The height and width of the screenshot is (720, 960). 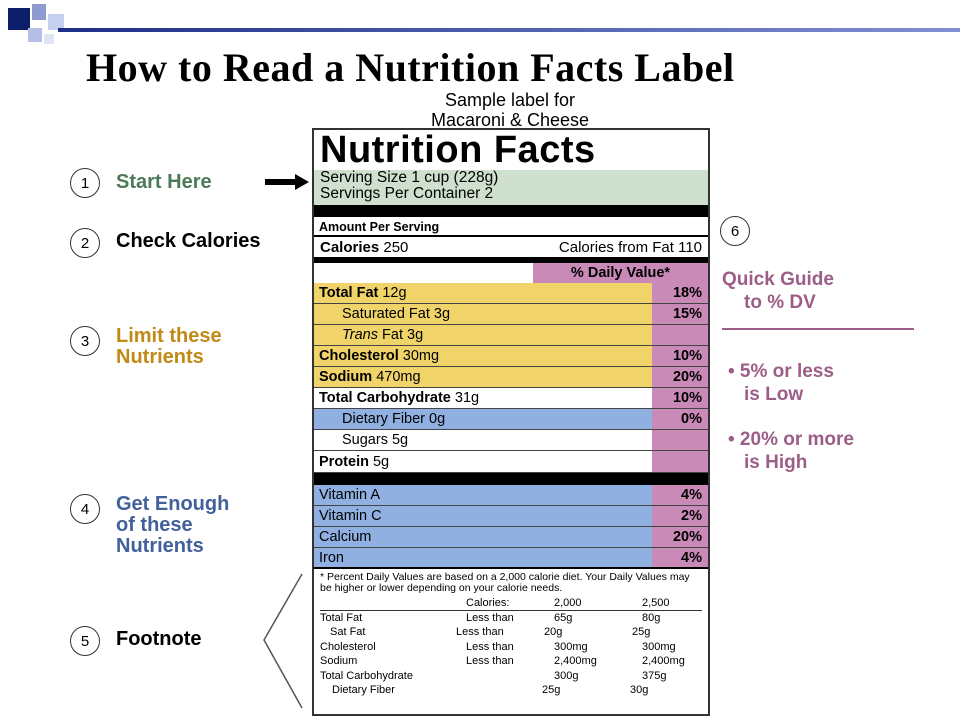 I want to click on vitamin-row: Vitamin A 4%, so click(x=511, y=495).